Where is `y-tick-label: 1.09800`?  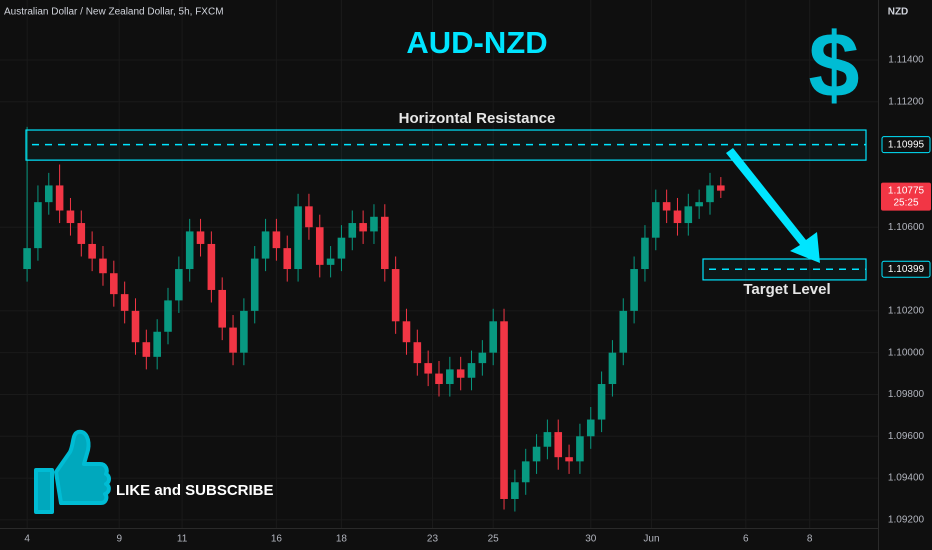
y-tick-label: 1.09800 is located at coordinates (906, 394).